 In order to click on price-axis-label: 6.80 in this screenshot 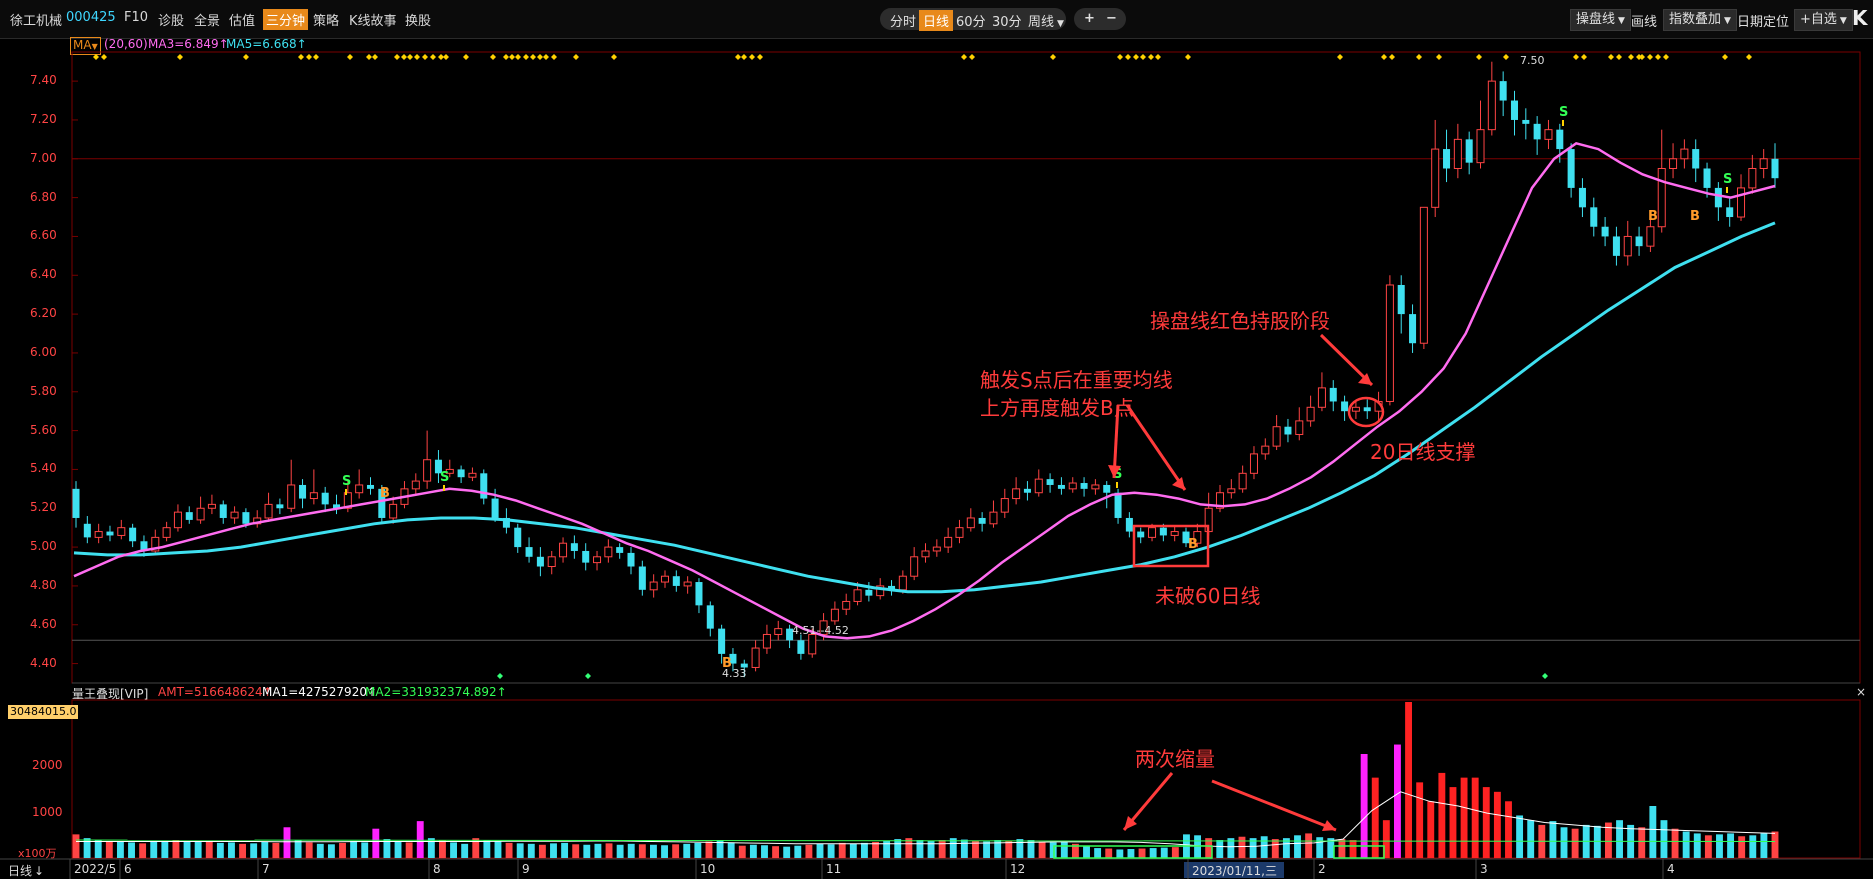, I will do `click(43, 196)`.